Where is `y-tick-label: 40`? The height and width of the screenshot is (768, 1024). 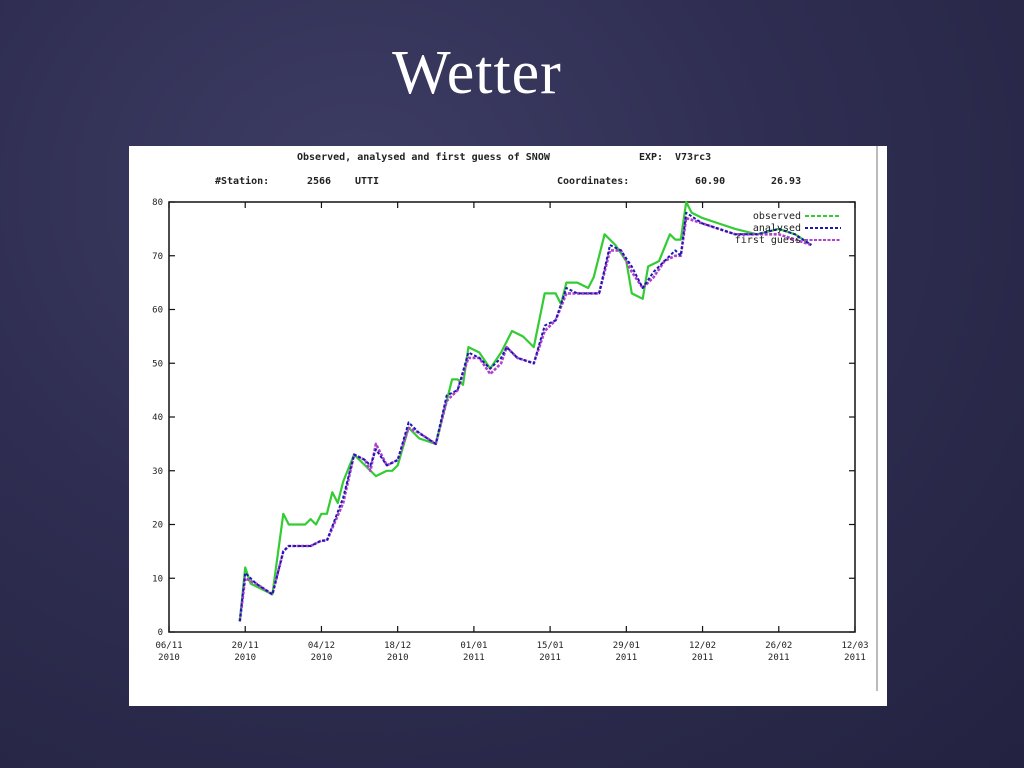
y-tick-label: 40 is located at coordinates (157, 418).